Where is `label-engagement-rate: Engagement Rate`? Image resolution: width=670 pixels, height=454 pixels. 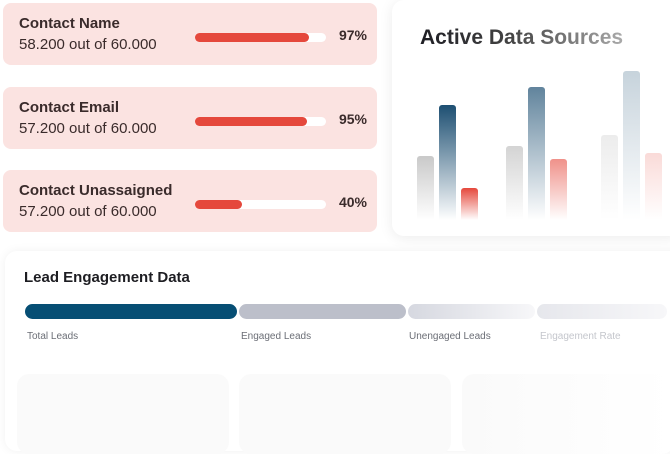 label-engagement-rate: Engagement Rate is located at coordinates (580, 336).